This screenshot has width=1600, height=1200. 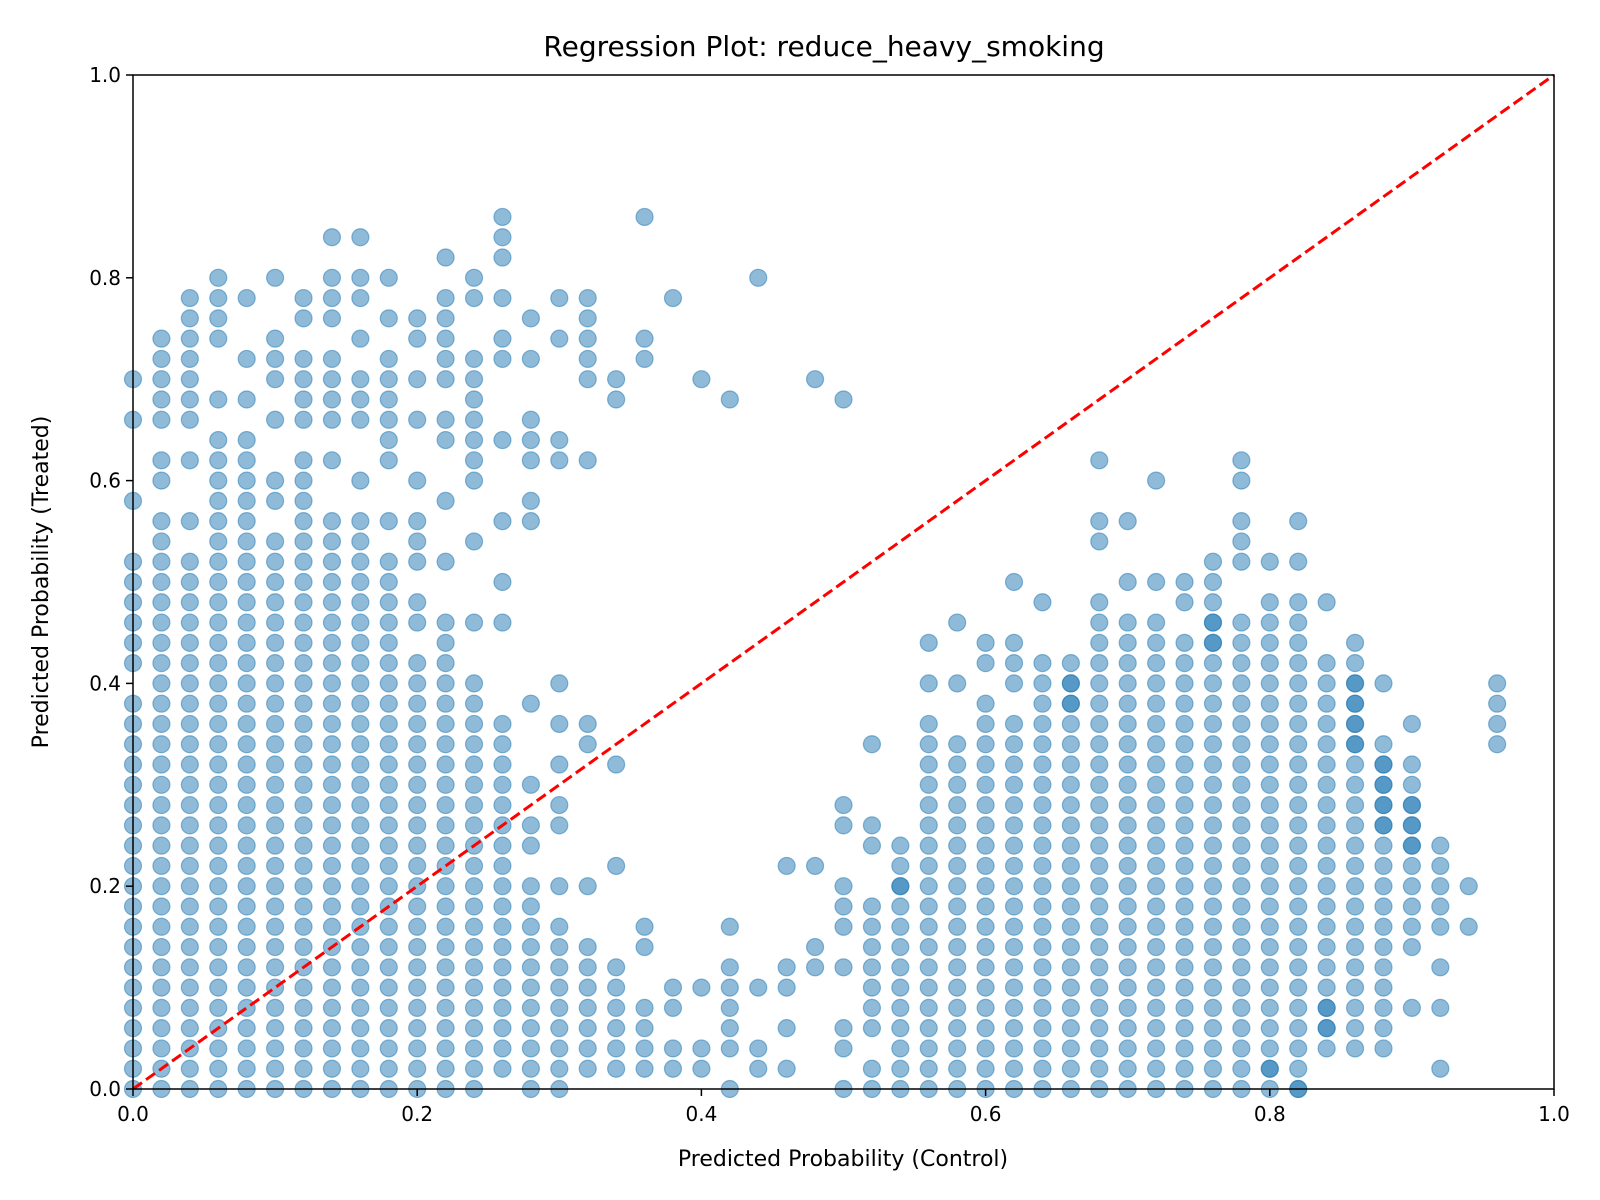 I want to click on x-tick-label: 0.2, so click(x=417, y=1114).